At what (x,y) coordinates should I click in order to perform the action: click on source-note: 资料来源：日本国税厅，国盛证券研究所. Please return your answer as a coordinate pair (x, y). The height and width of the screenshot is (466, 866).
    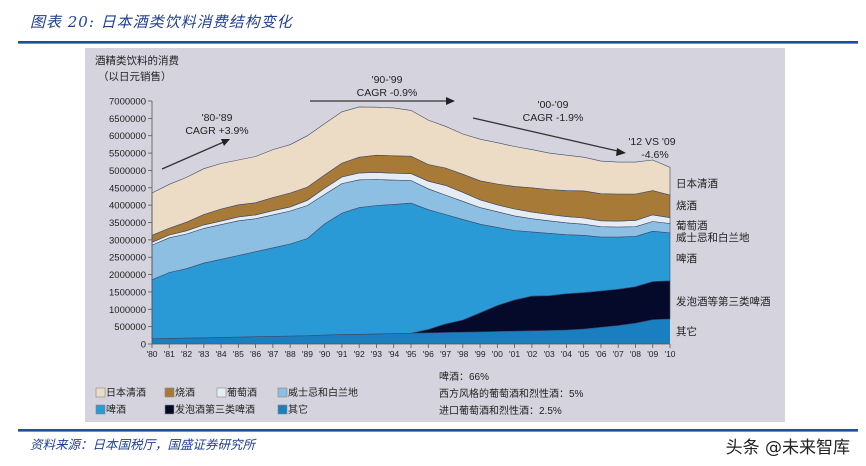
    Looking at the image, I should click on (143, 444).